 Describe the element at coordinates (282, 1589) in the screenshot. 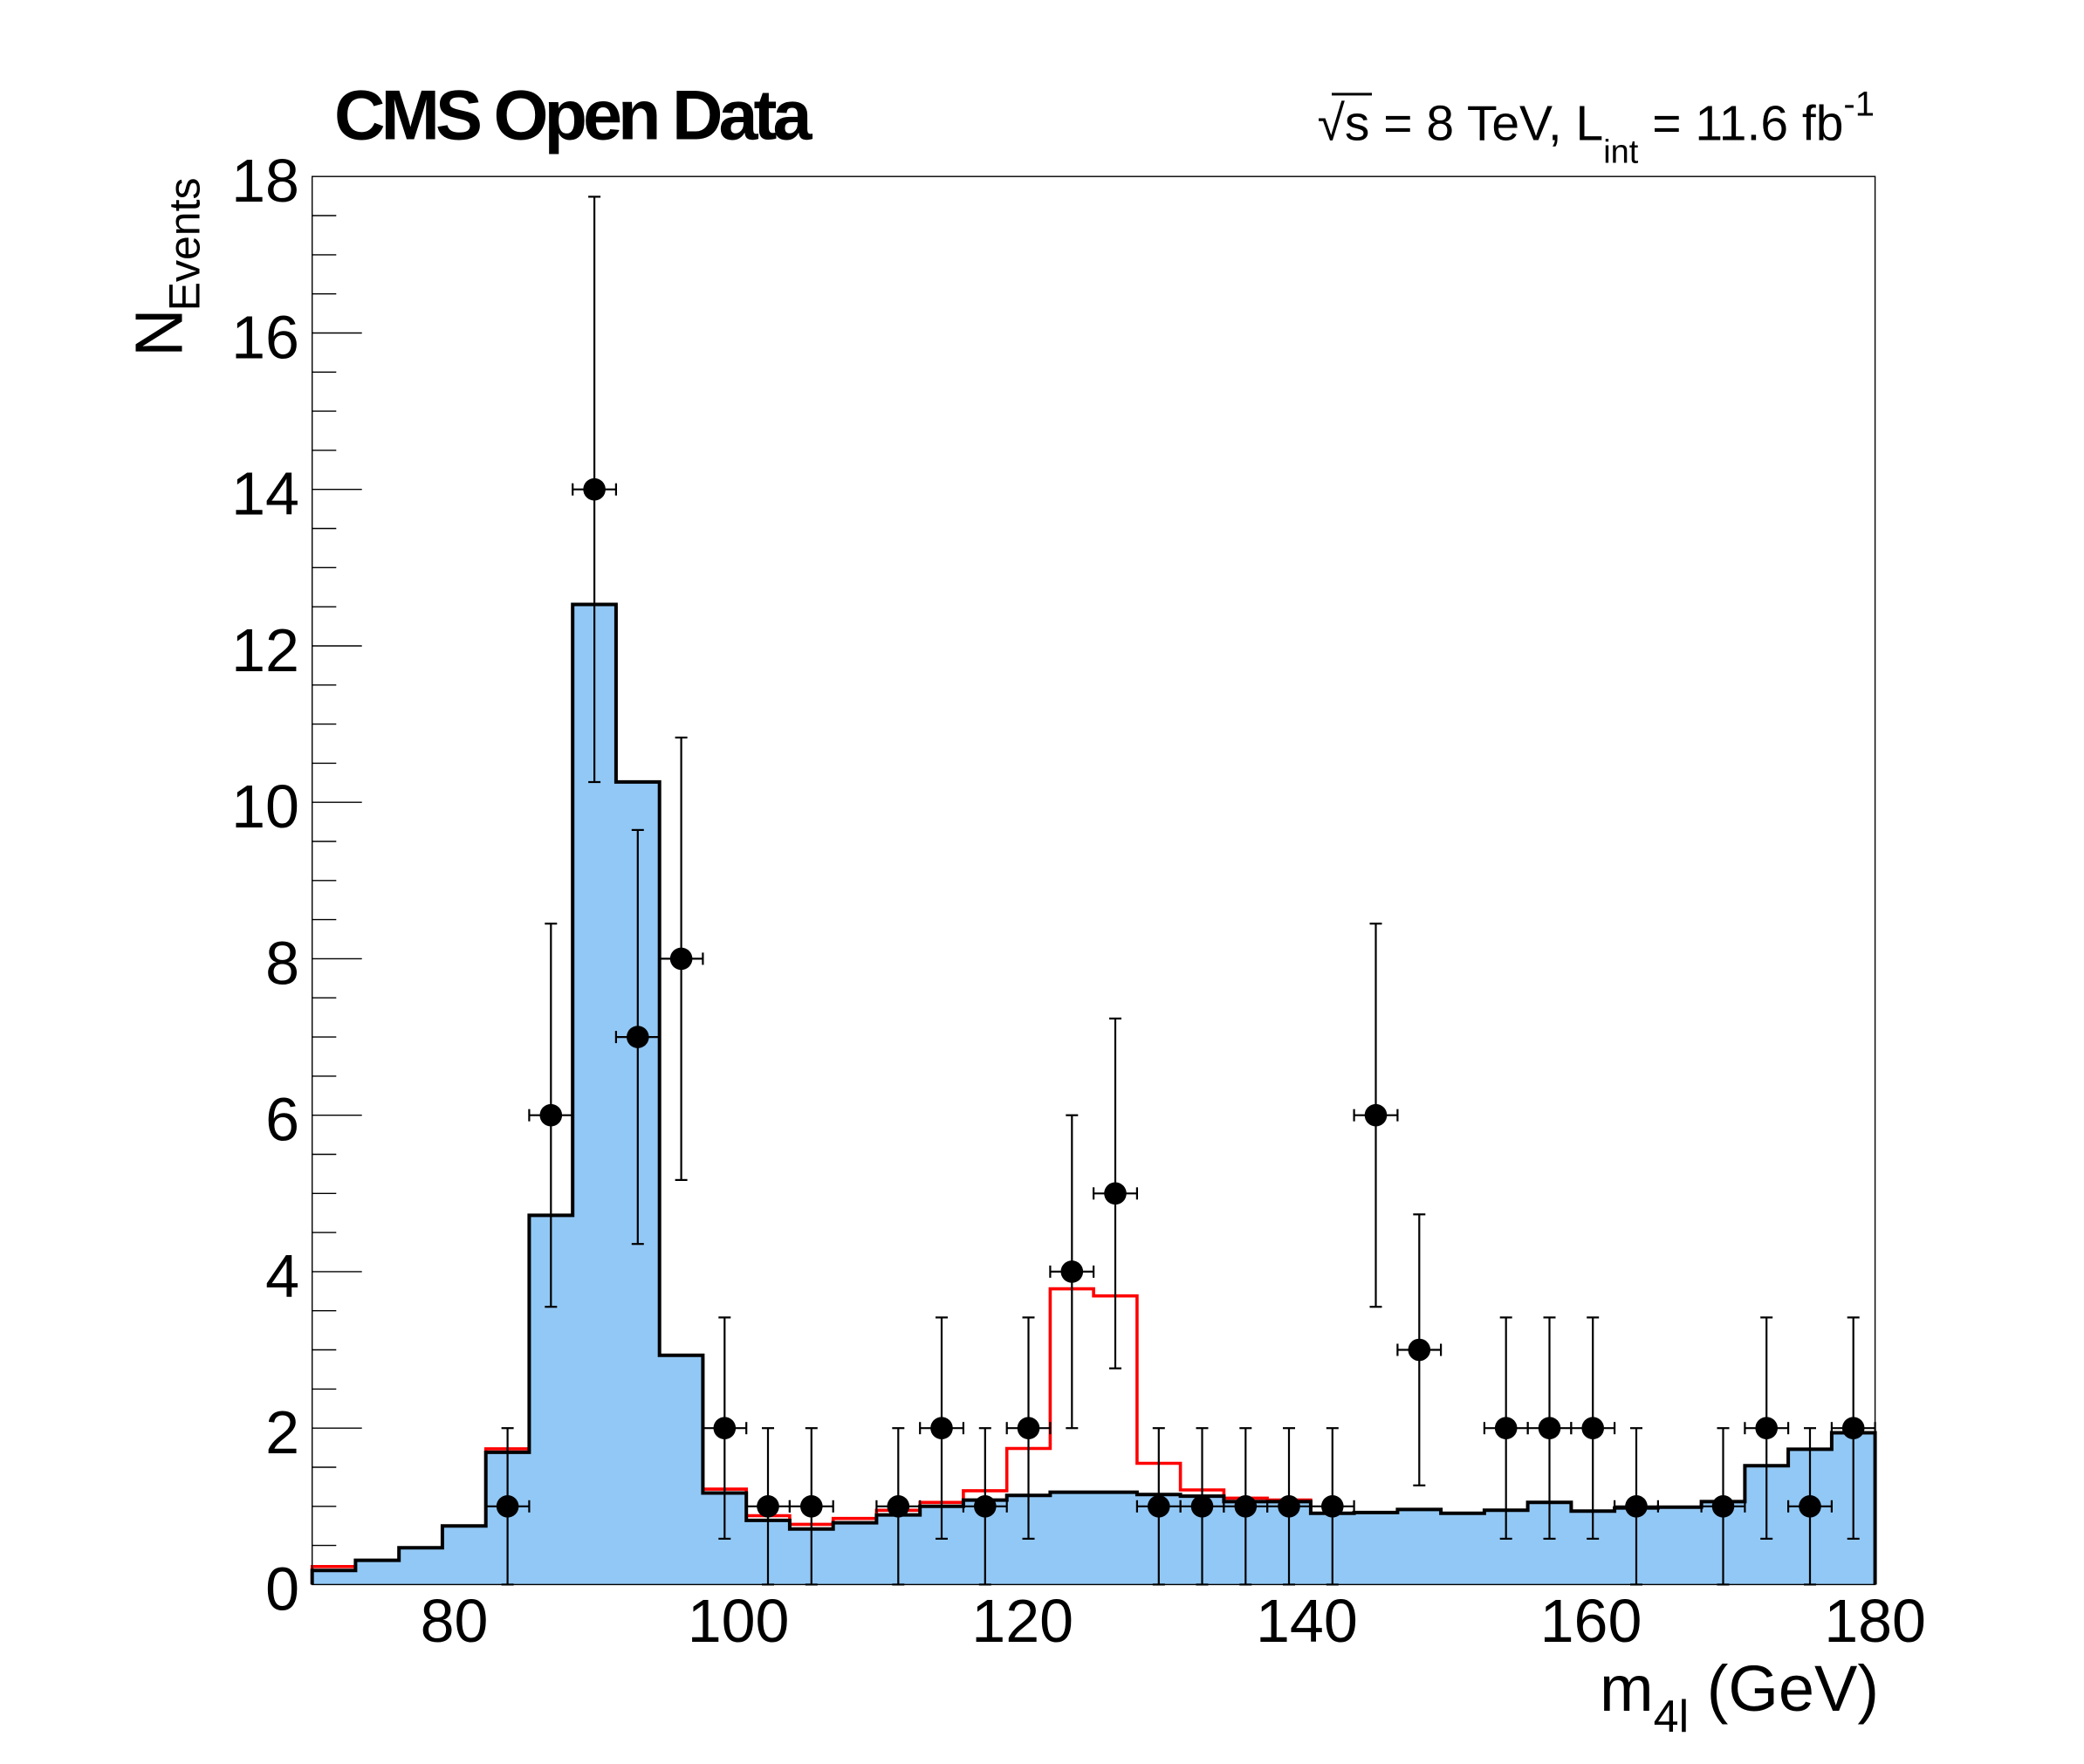

I see `svg-text: 0` at that location.